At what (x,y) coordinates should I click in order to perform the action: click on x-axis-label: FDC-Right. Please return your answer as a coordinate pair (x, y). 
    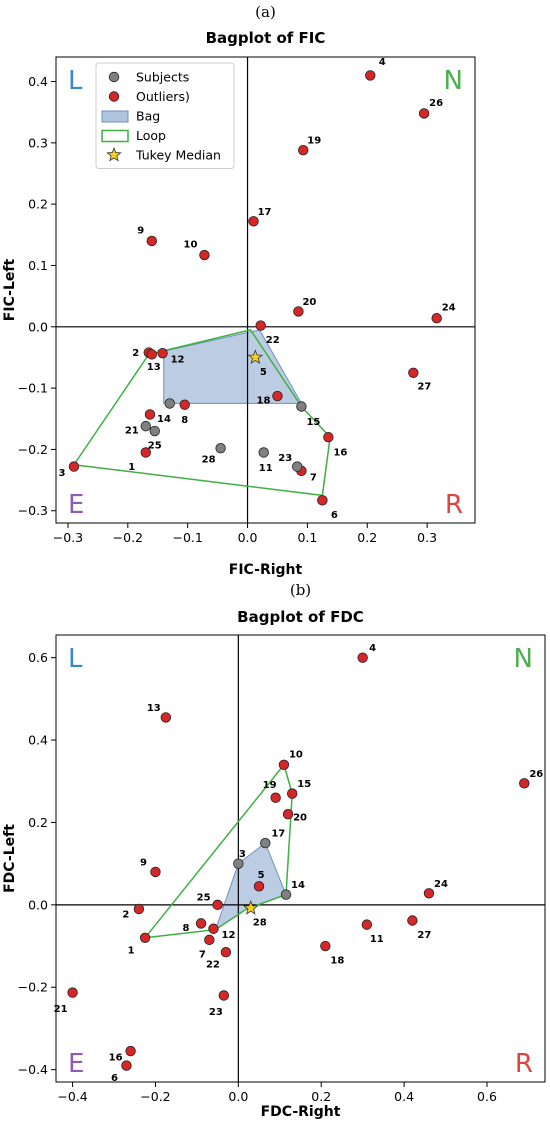
    Looking at the image, I should click on (301, 1112).